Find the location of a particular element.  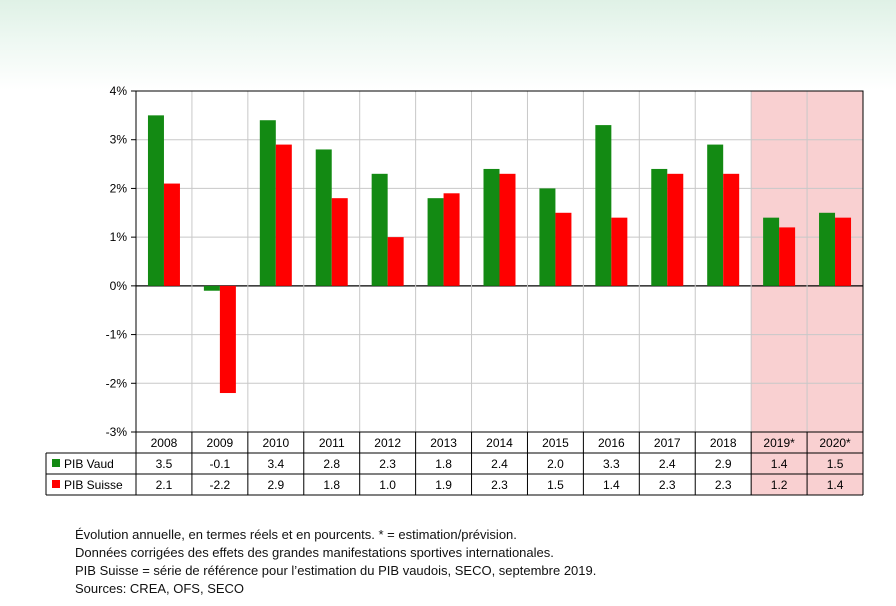

x-category-label: 2010 is located at coordinates (275, 443).